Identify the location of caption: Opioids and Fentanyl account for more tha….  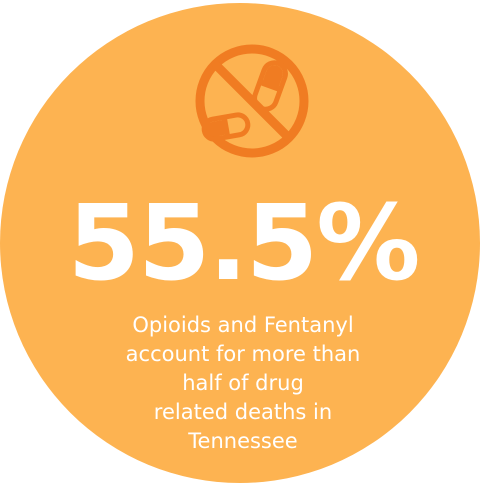
(243, 383).